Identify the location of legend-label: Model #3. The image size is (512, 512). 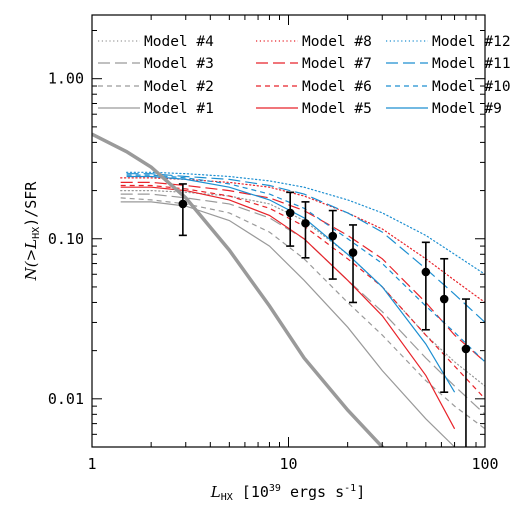
(179, 64).